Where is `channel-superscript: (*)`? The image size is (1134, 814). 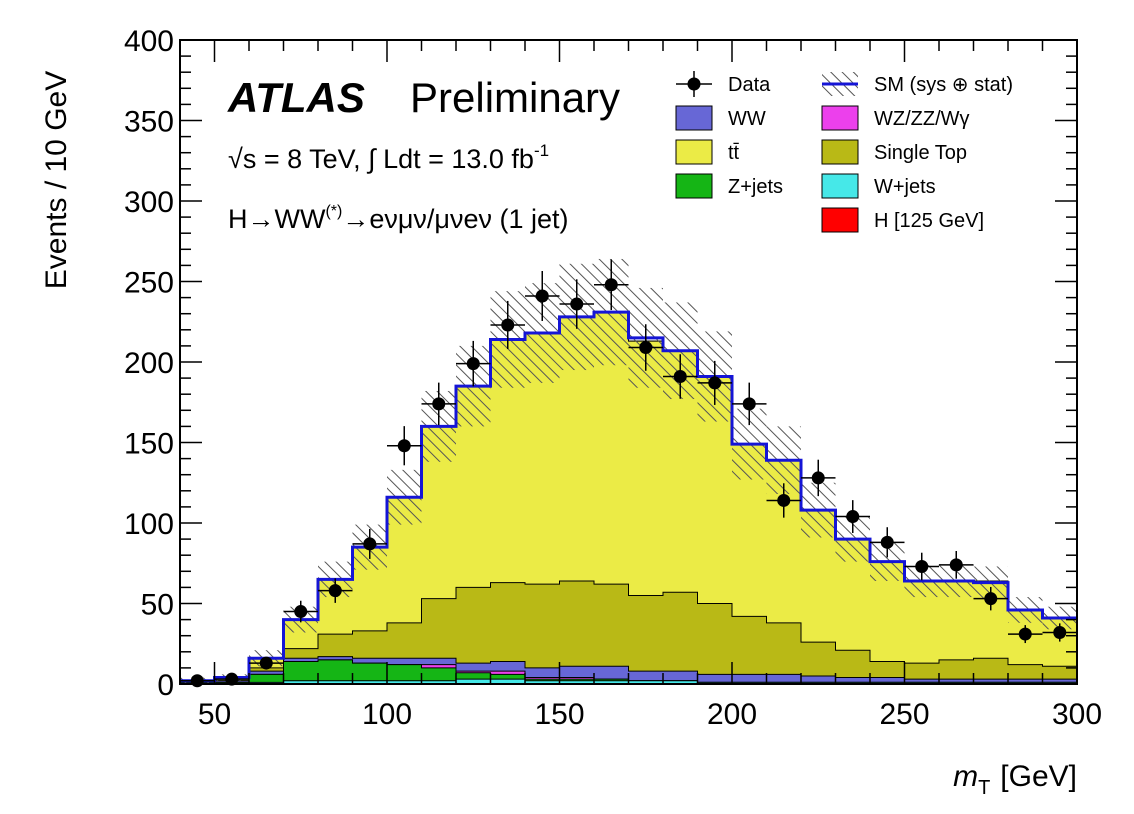 channel-superscript: (*) is located at coordinates (333, 211).